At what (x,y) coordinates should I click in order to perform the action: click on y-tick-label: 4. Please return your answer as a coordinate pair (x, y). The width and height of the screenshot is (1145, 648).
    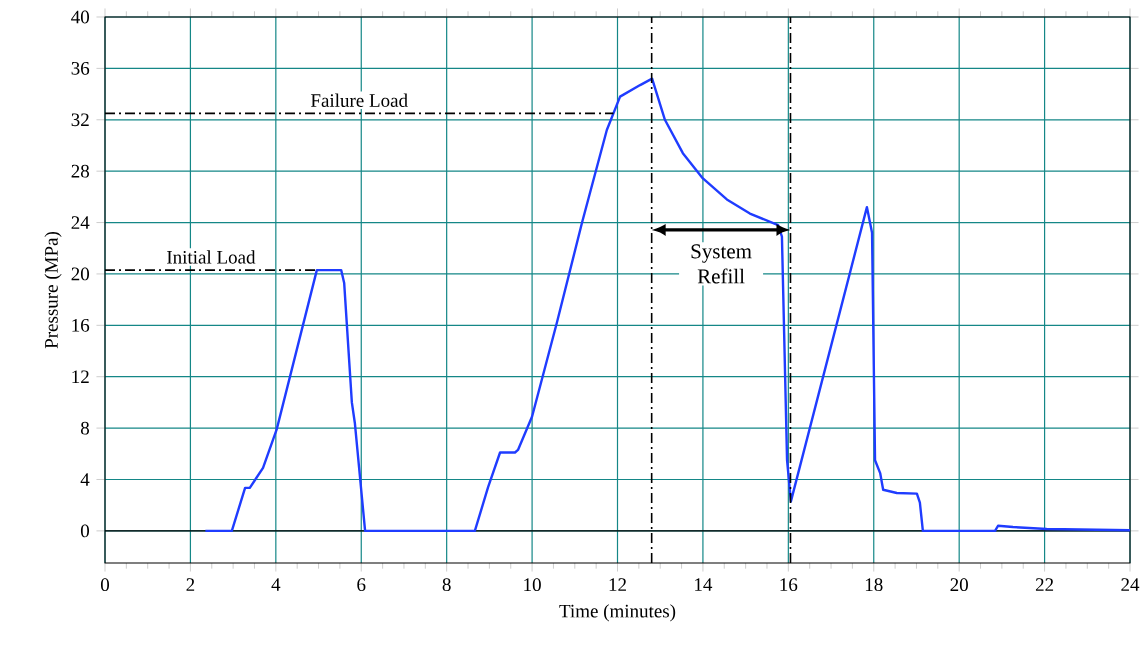
    Looking at the image, I should click on (85, 479).